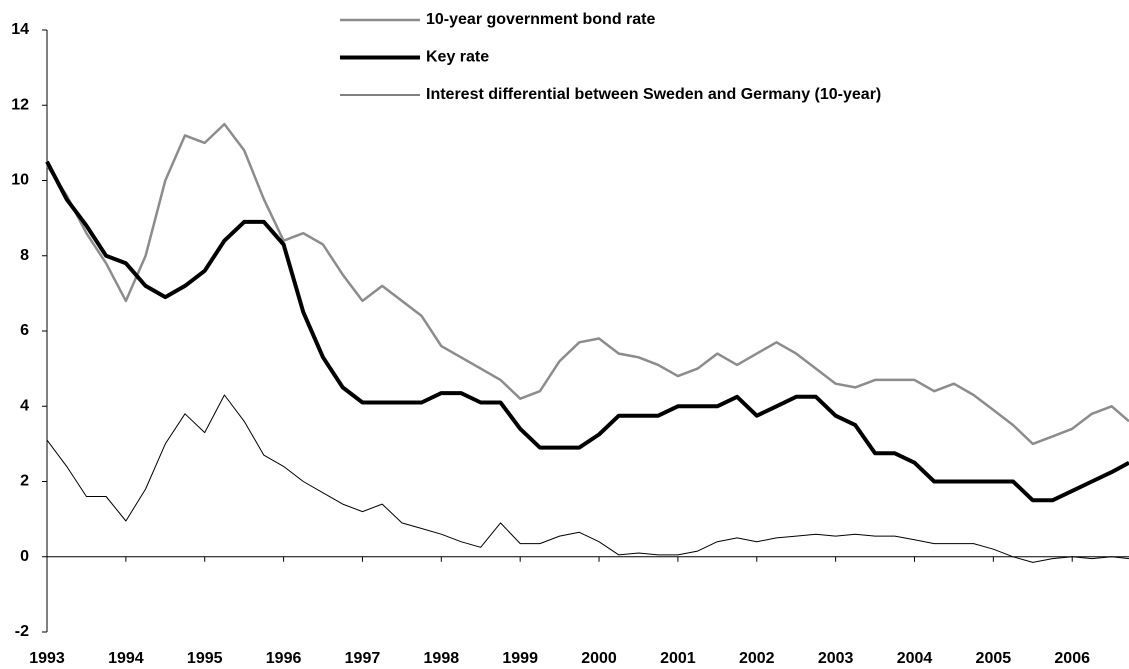 The width and height of the screenshot is (1129, 669). Describe the element at coordinates (757, 658) in the screenshot. I see `x-tick-label: 2002` at that location.